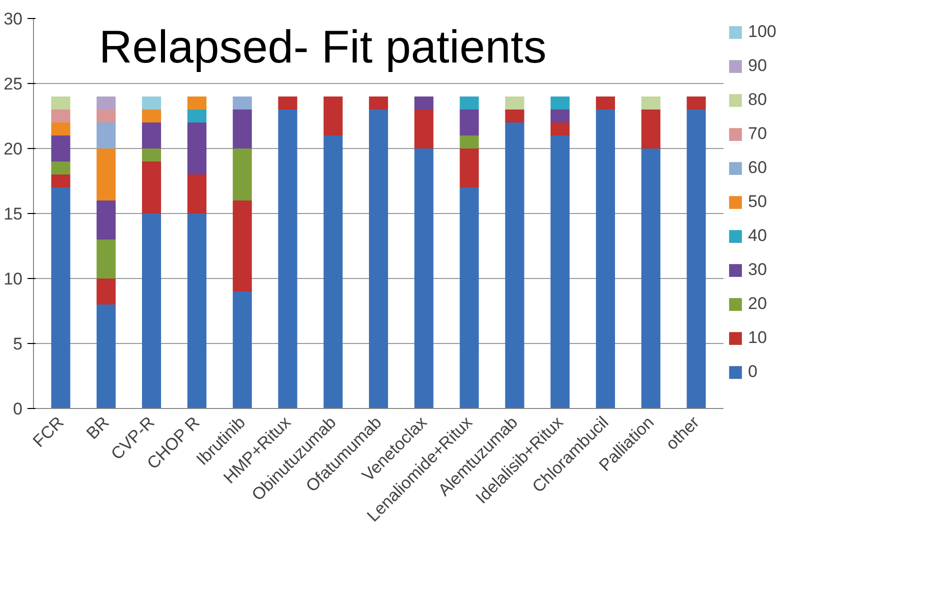 Image resolution: width=928 pixels, height=595 pixels. Describe the element at coordinates (13, 149) in the screenshot. I see `y-tick-label: 20` at that location.